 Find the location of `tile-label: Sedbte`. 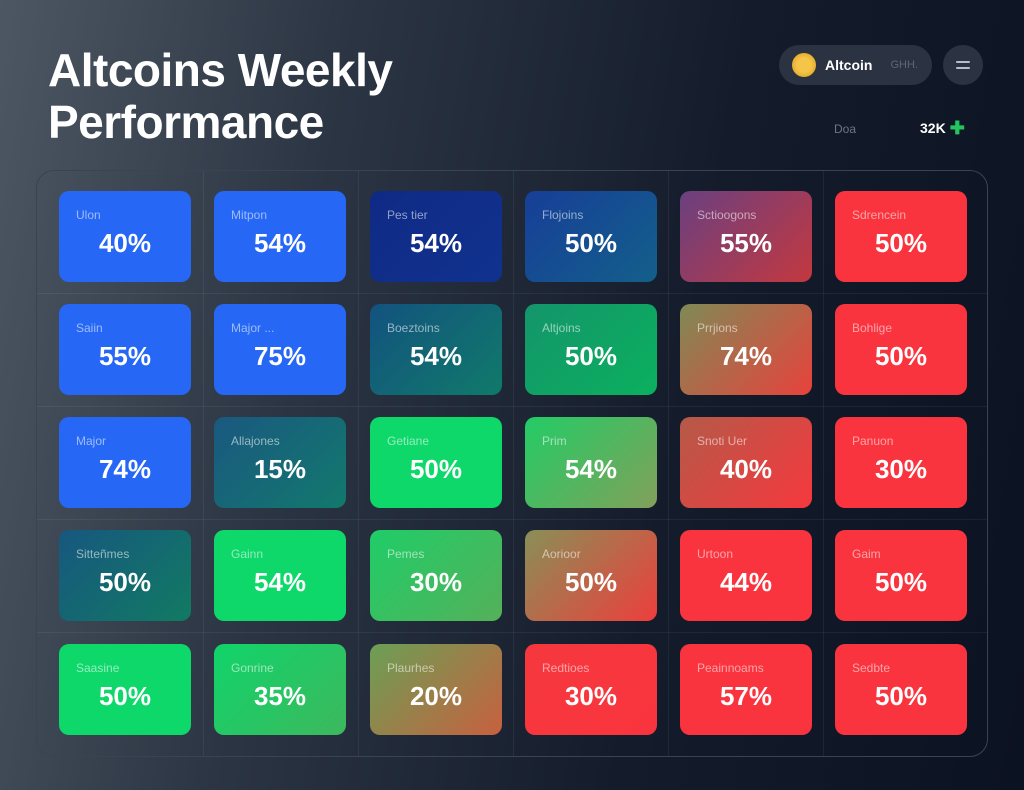

tile-label: Sedbte is located at coordinates (871, 668).